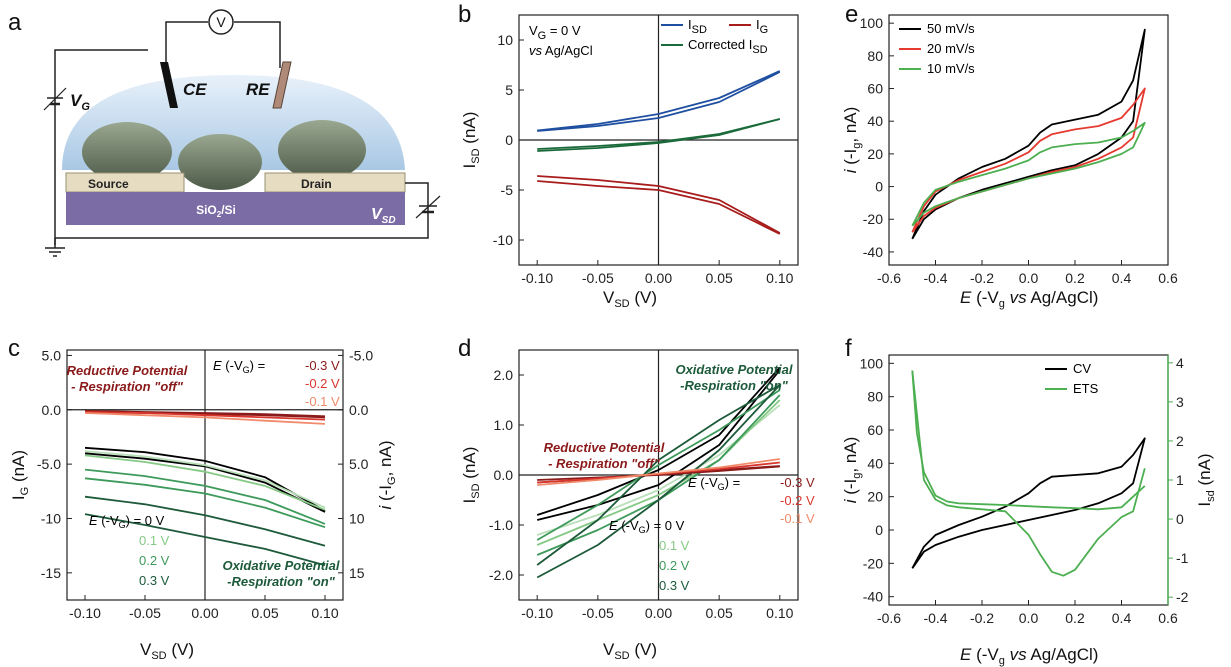 This screenshot has width=1231, height=667. Describe the element at coordinates (52, 410) in the screenshot. I see `y-tick-label: 0.0` at that location.